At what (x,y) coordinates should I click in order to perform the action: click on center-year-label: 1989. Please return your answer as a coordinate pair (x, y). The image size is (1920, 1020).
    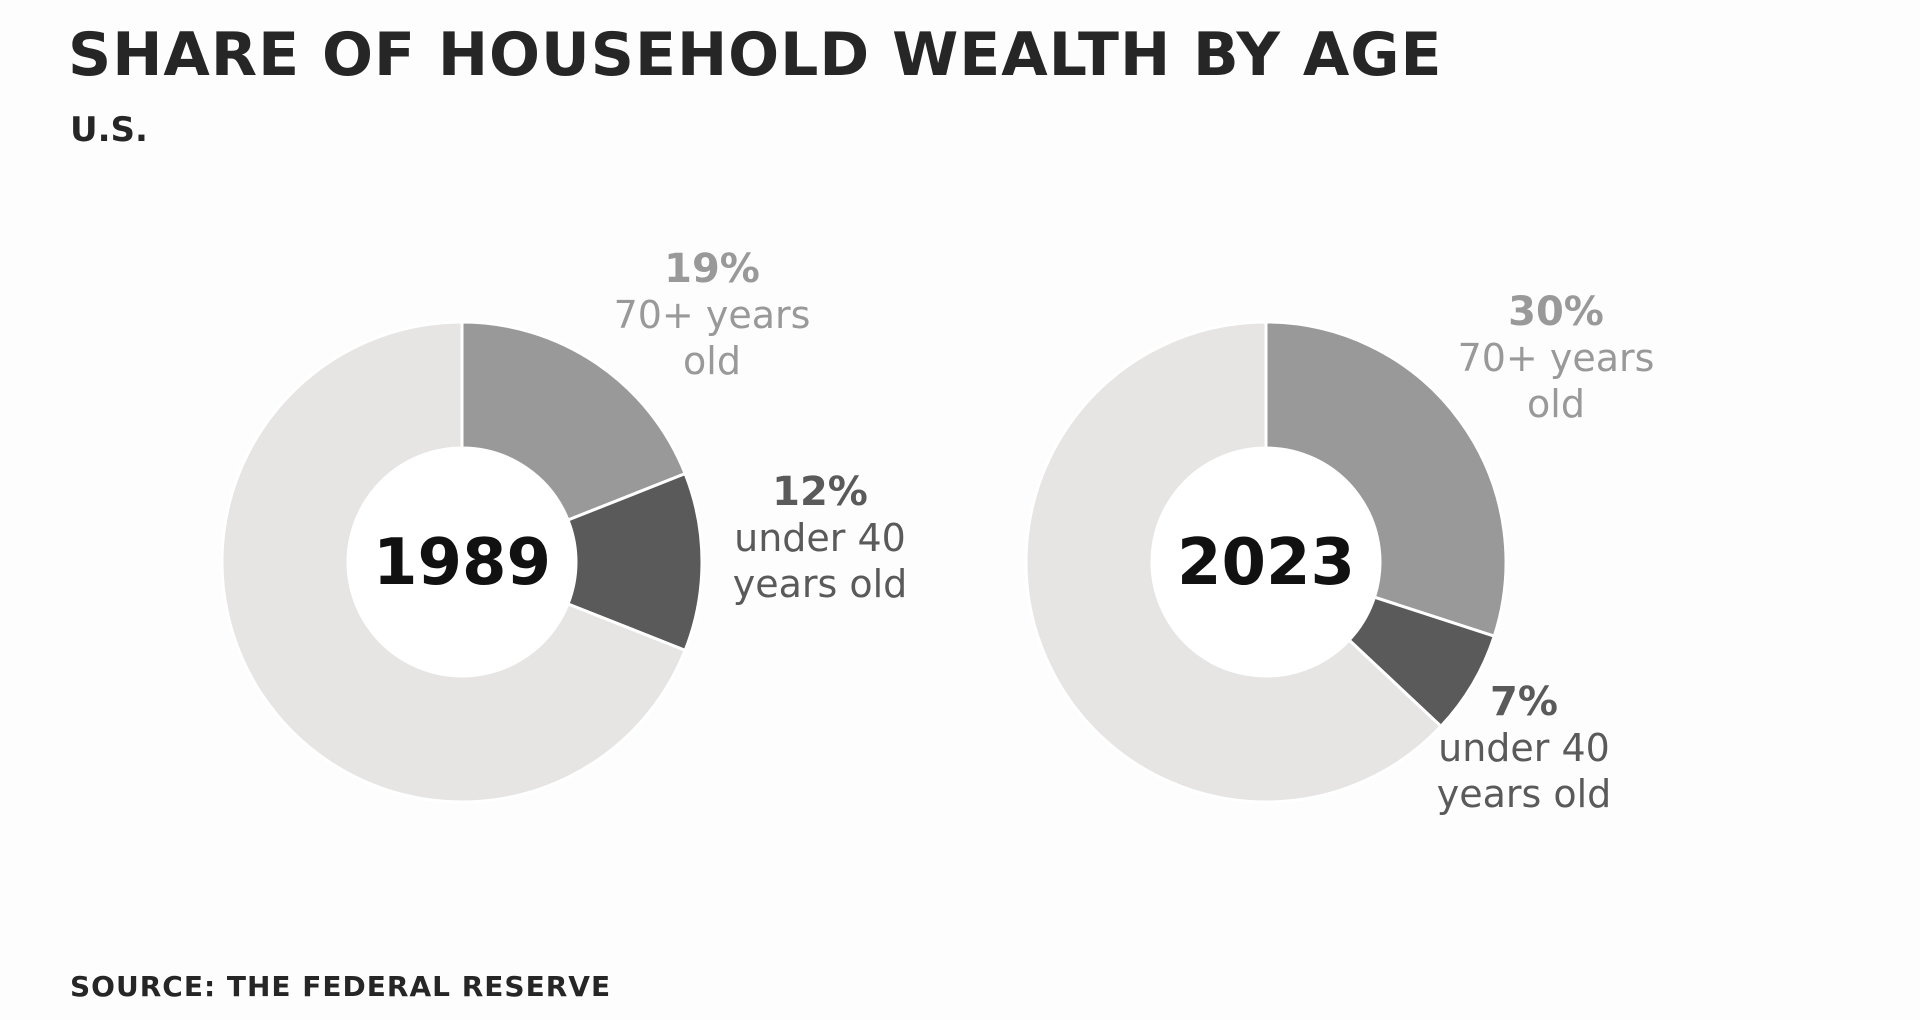
    Looking at the image, I should click on (462, 563).